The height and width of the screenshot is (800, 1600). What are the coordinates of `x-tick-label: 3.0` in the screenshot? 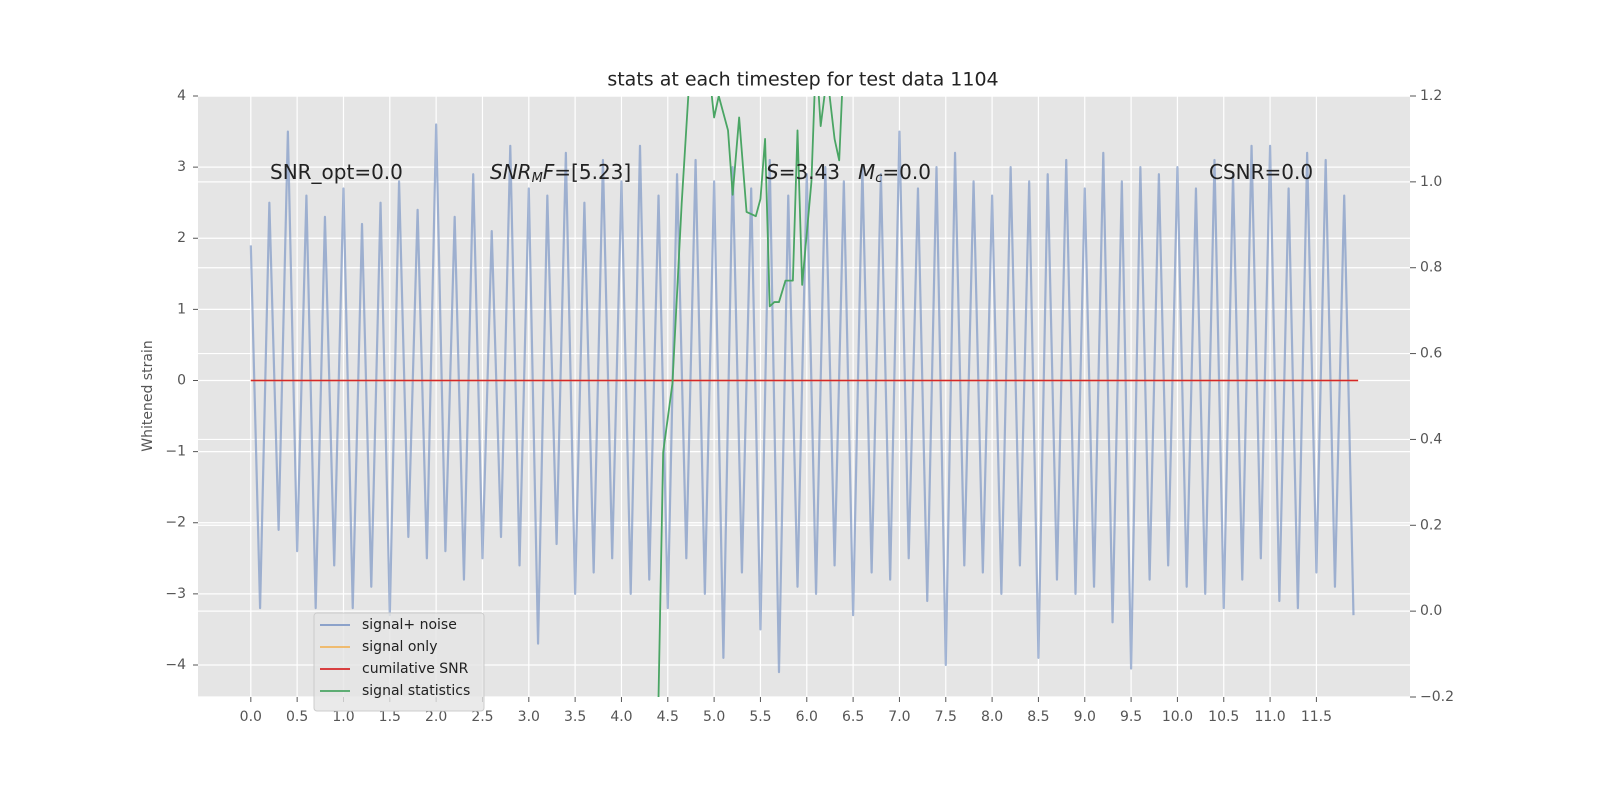 It's located at (529, 717).